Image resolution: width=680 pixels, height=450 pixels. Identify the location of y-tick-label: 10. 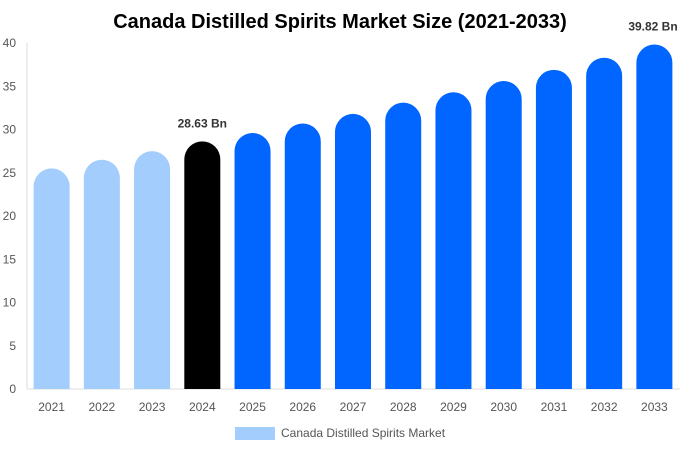
(10, 303).